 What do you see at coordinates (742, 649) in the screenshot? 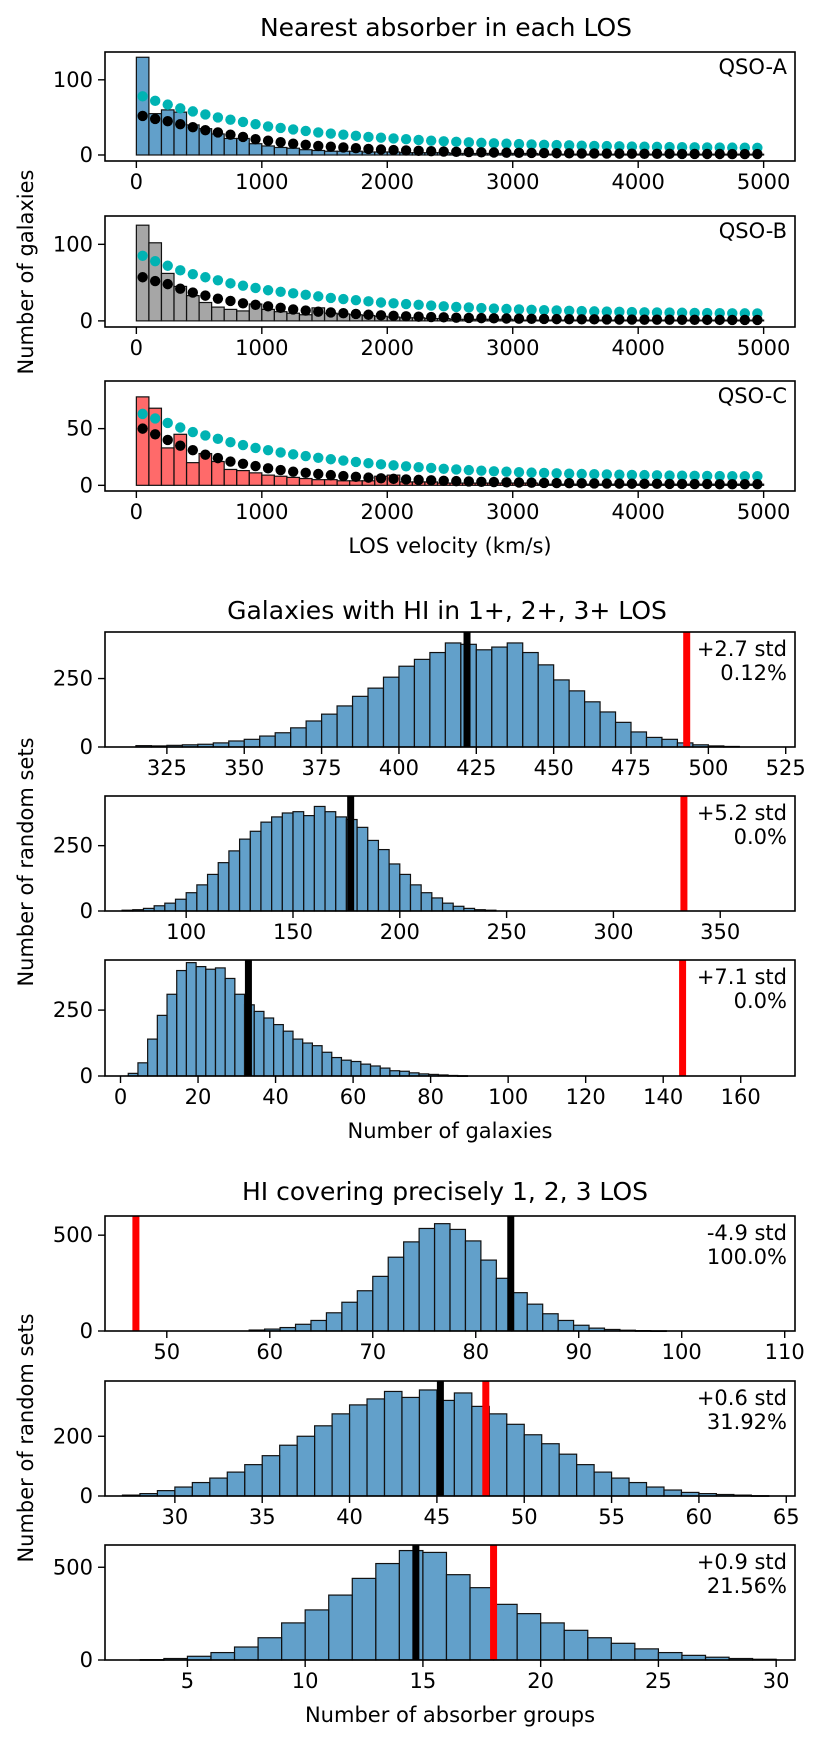
I see `stats-annotation: +2.7 std` at bounding box center [742, 649].